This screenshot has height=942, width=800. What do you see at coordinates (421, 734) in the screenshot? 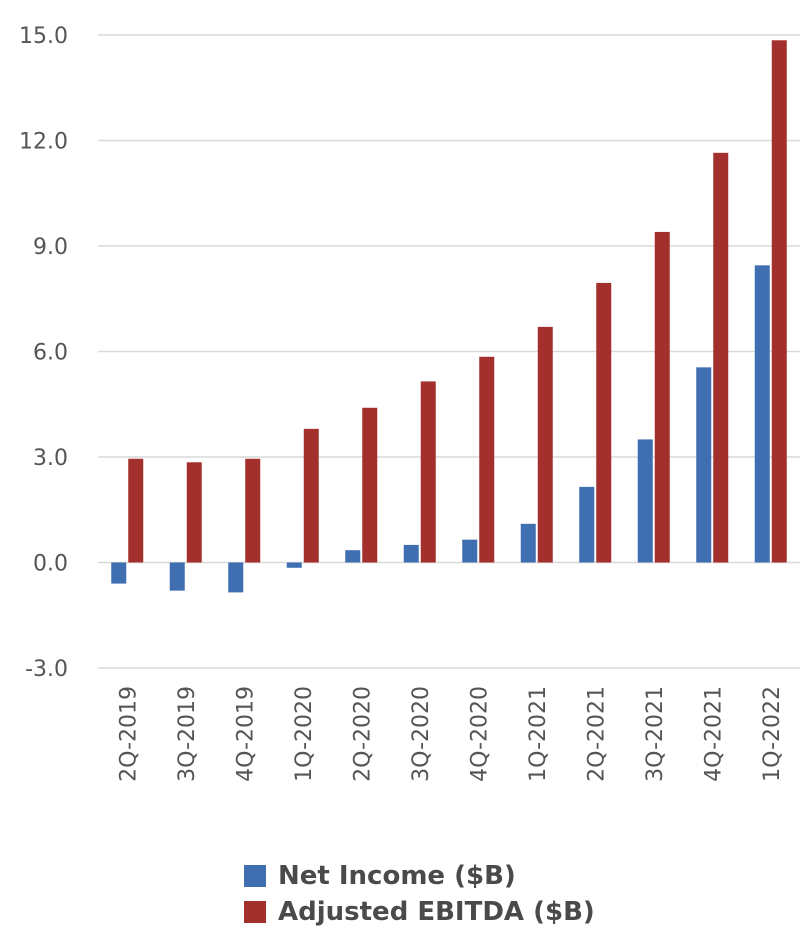
I see `x-tick-label: 3Q-2020` at bounding box center [421, 734].